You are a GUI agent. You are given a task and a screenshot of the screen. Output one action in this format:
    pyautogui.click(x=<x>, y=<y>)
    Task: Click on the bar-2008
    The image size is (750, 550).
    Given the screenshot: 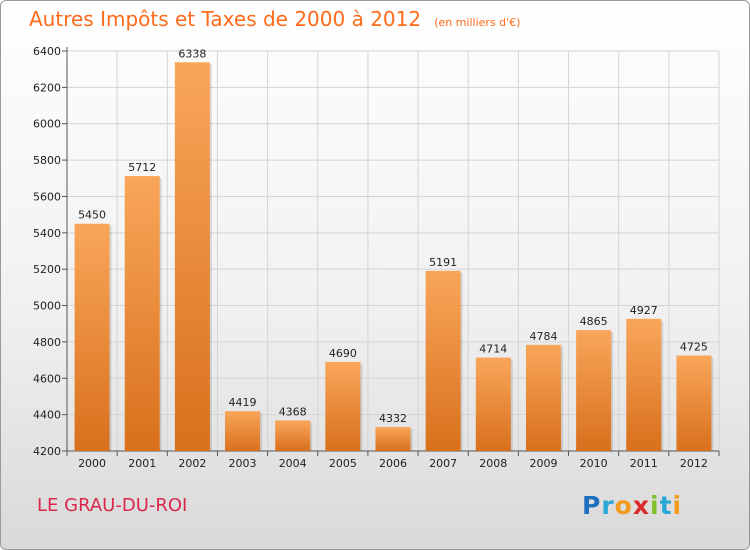 What is the action you would take?
    pyautogui.click(x=493, y=404)
    